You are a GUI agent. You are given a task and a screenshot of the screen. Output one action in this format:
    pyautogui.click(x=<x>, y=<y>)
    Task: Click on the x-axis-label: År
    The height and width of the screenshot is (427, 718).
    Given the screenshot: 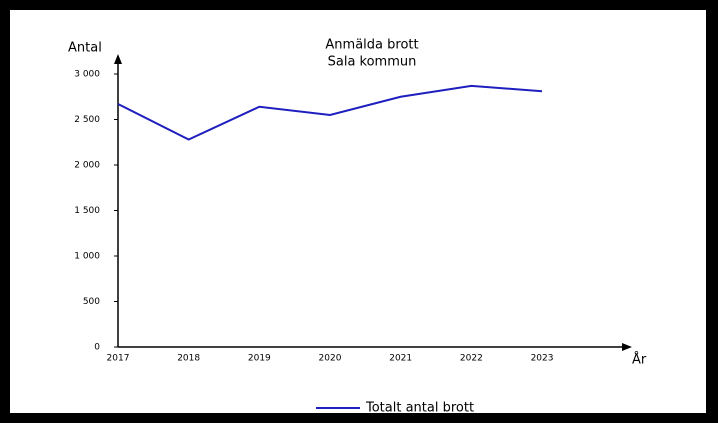 What is the action you would take?
    pyautogui.click(x=639, y=360)
    